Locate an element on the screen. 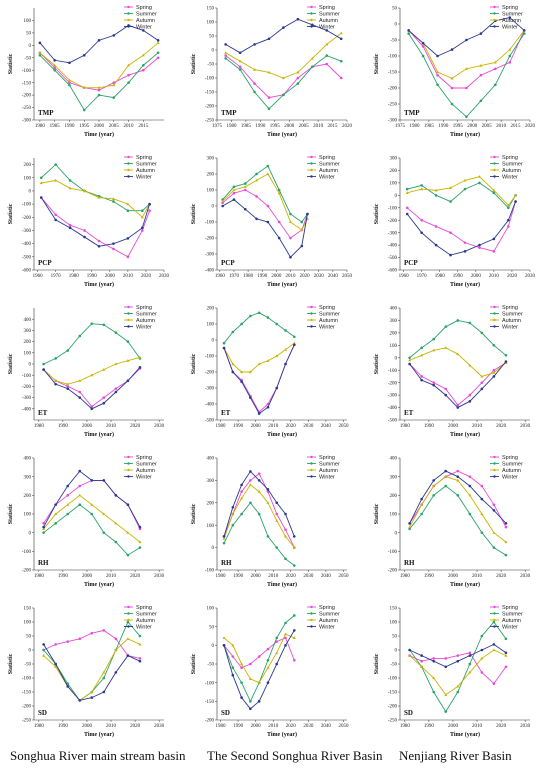 The height and width of the screenshot is (770, 550). x-tick-label: 2015 is located at coordinates (516, 126).